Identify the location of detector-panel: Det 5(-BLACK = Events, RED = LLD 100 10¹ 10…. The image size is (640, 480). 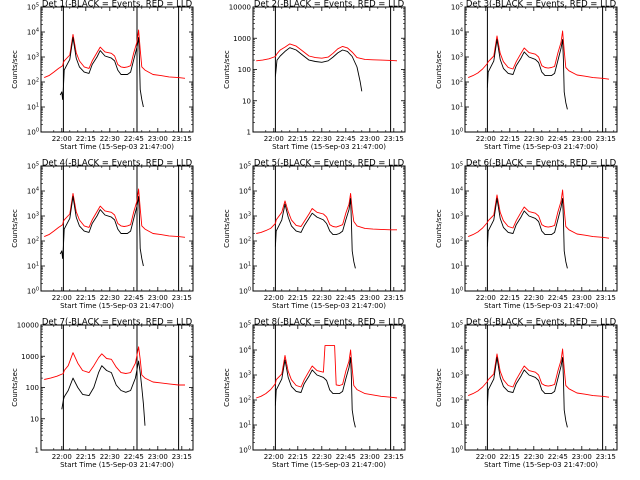
(314, 234).